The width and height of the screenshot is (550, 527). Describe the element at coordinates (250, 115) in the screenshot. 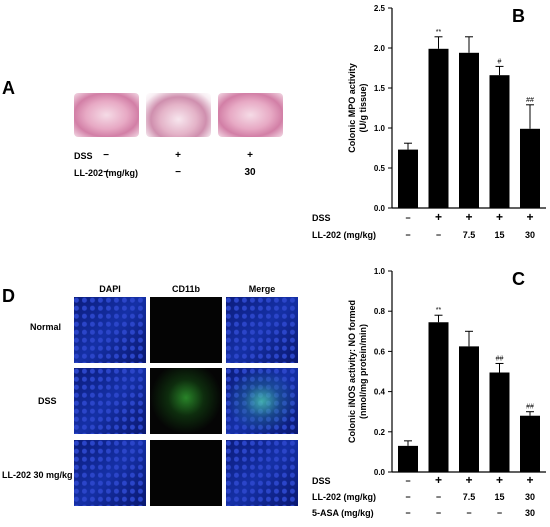

I see `histology-ll202-image` at that location.